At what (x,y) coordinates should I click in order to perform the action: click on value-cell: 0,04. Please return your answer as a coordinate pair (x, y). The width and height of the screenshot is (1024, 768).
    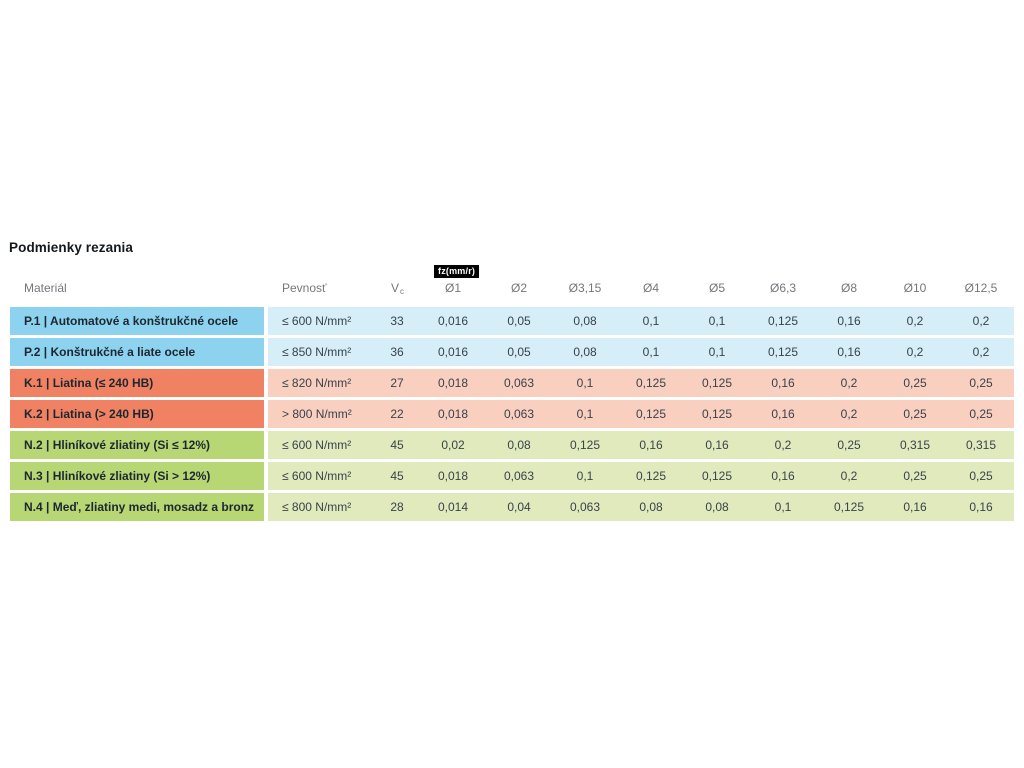
    Looking at the image, I should click on (519, 507).